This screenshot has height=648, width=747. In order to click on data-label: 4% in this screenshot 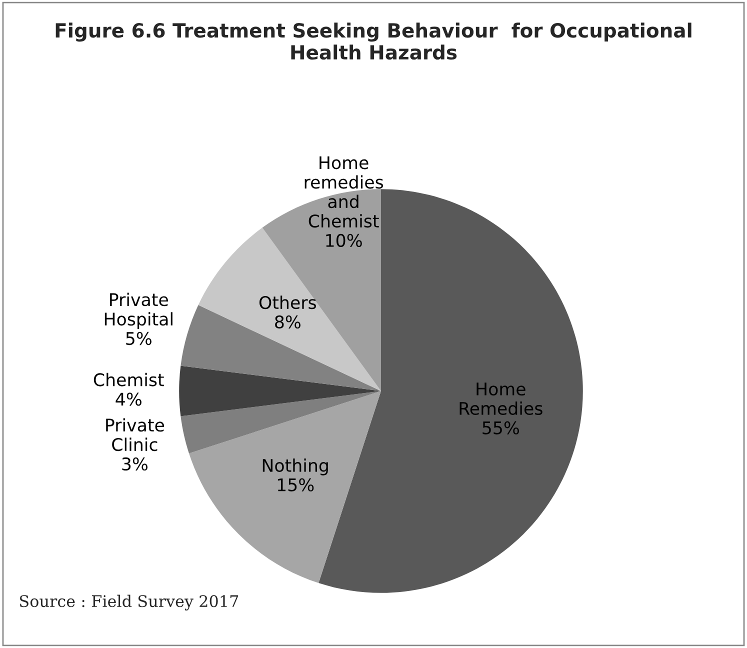, I will do `click(129, 399)`.